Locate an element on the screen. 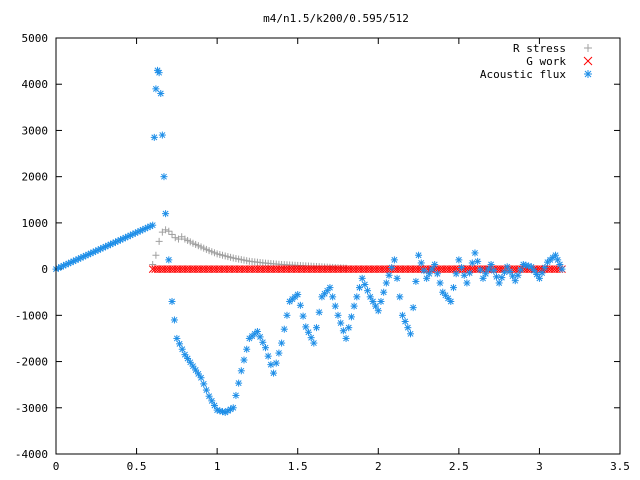 The height and width of the screenshot is (480, 640). legend-marker is located at coordinates (588, 74).